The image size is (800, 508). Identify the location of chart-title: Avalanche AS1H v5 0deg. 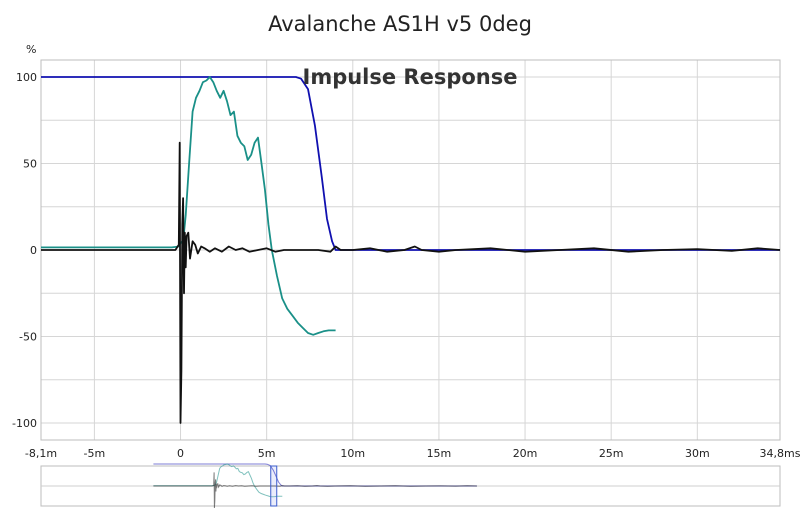
(400, 24).